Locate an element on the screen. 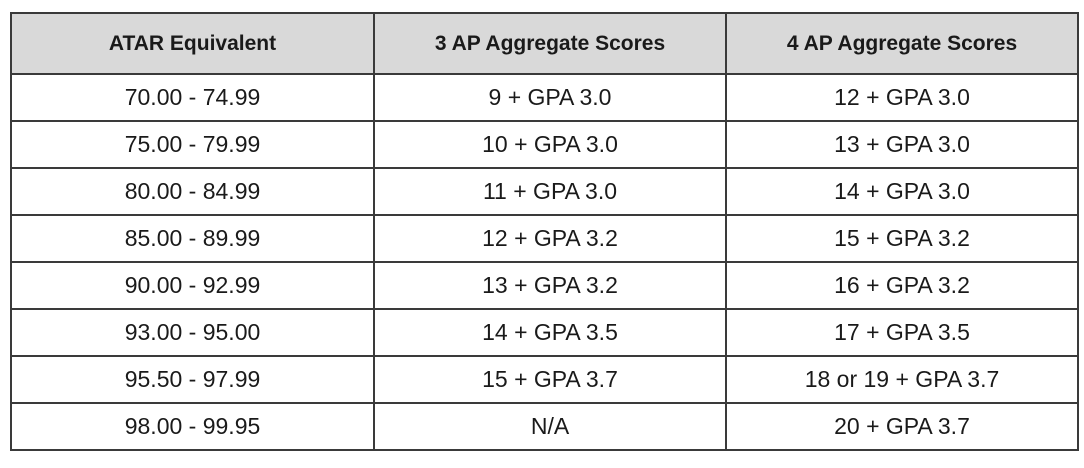  atar-range-cell: 70.00 - 74.99 is located at coordinates (192, 97).